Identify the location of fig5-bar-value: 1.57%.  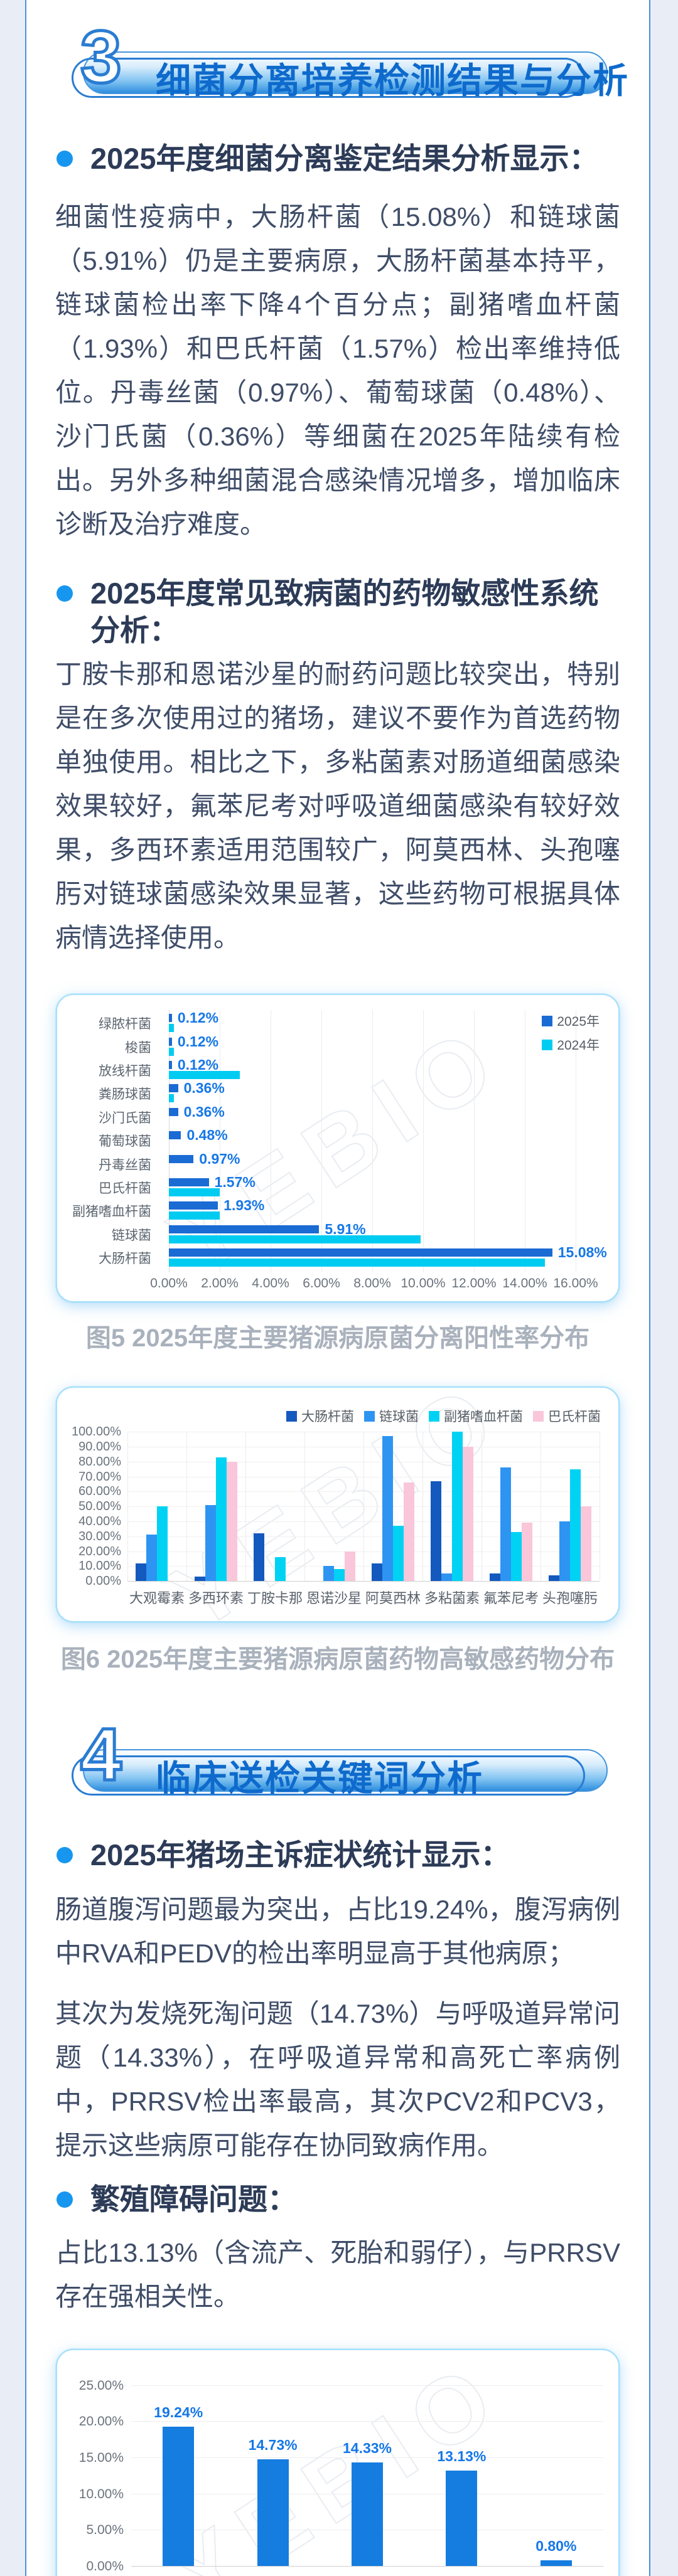
(235, 1182).